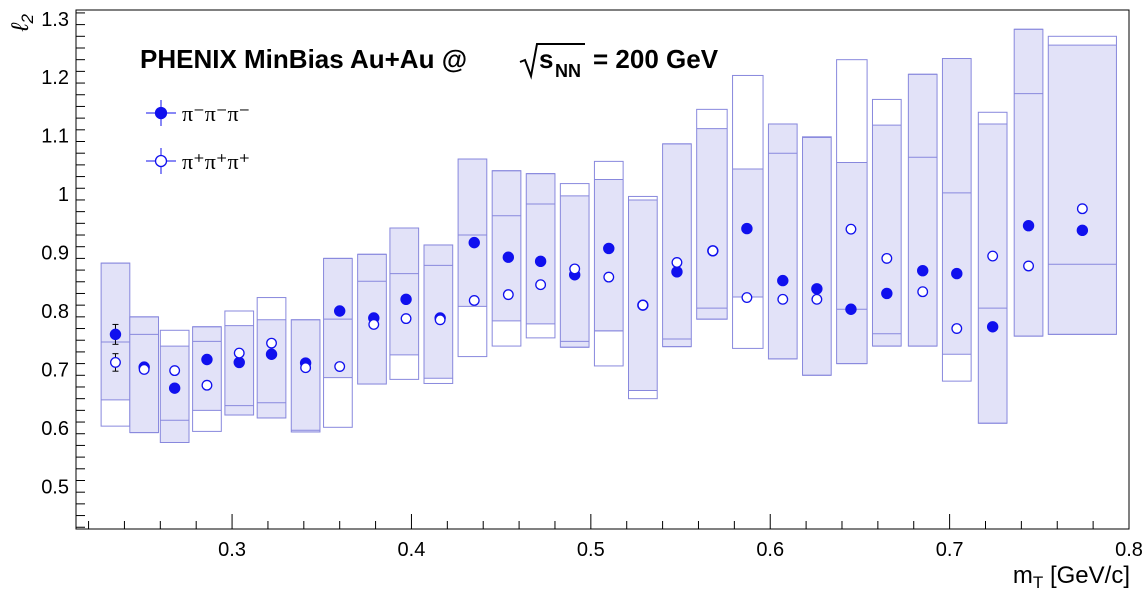  What do you see at coordinates (20, 27) in the screenshot?
I see `y-axis-title-base: ℓ` at bounding box center [20, 27].